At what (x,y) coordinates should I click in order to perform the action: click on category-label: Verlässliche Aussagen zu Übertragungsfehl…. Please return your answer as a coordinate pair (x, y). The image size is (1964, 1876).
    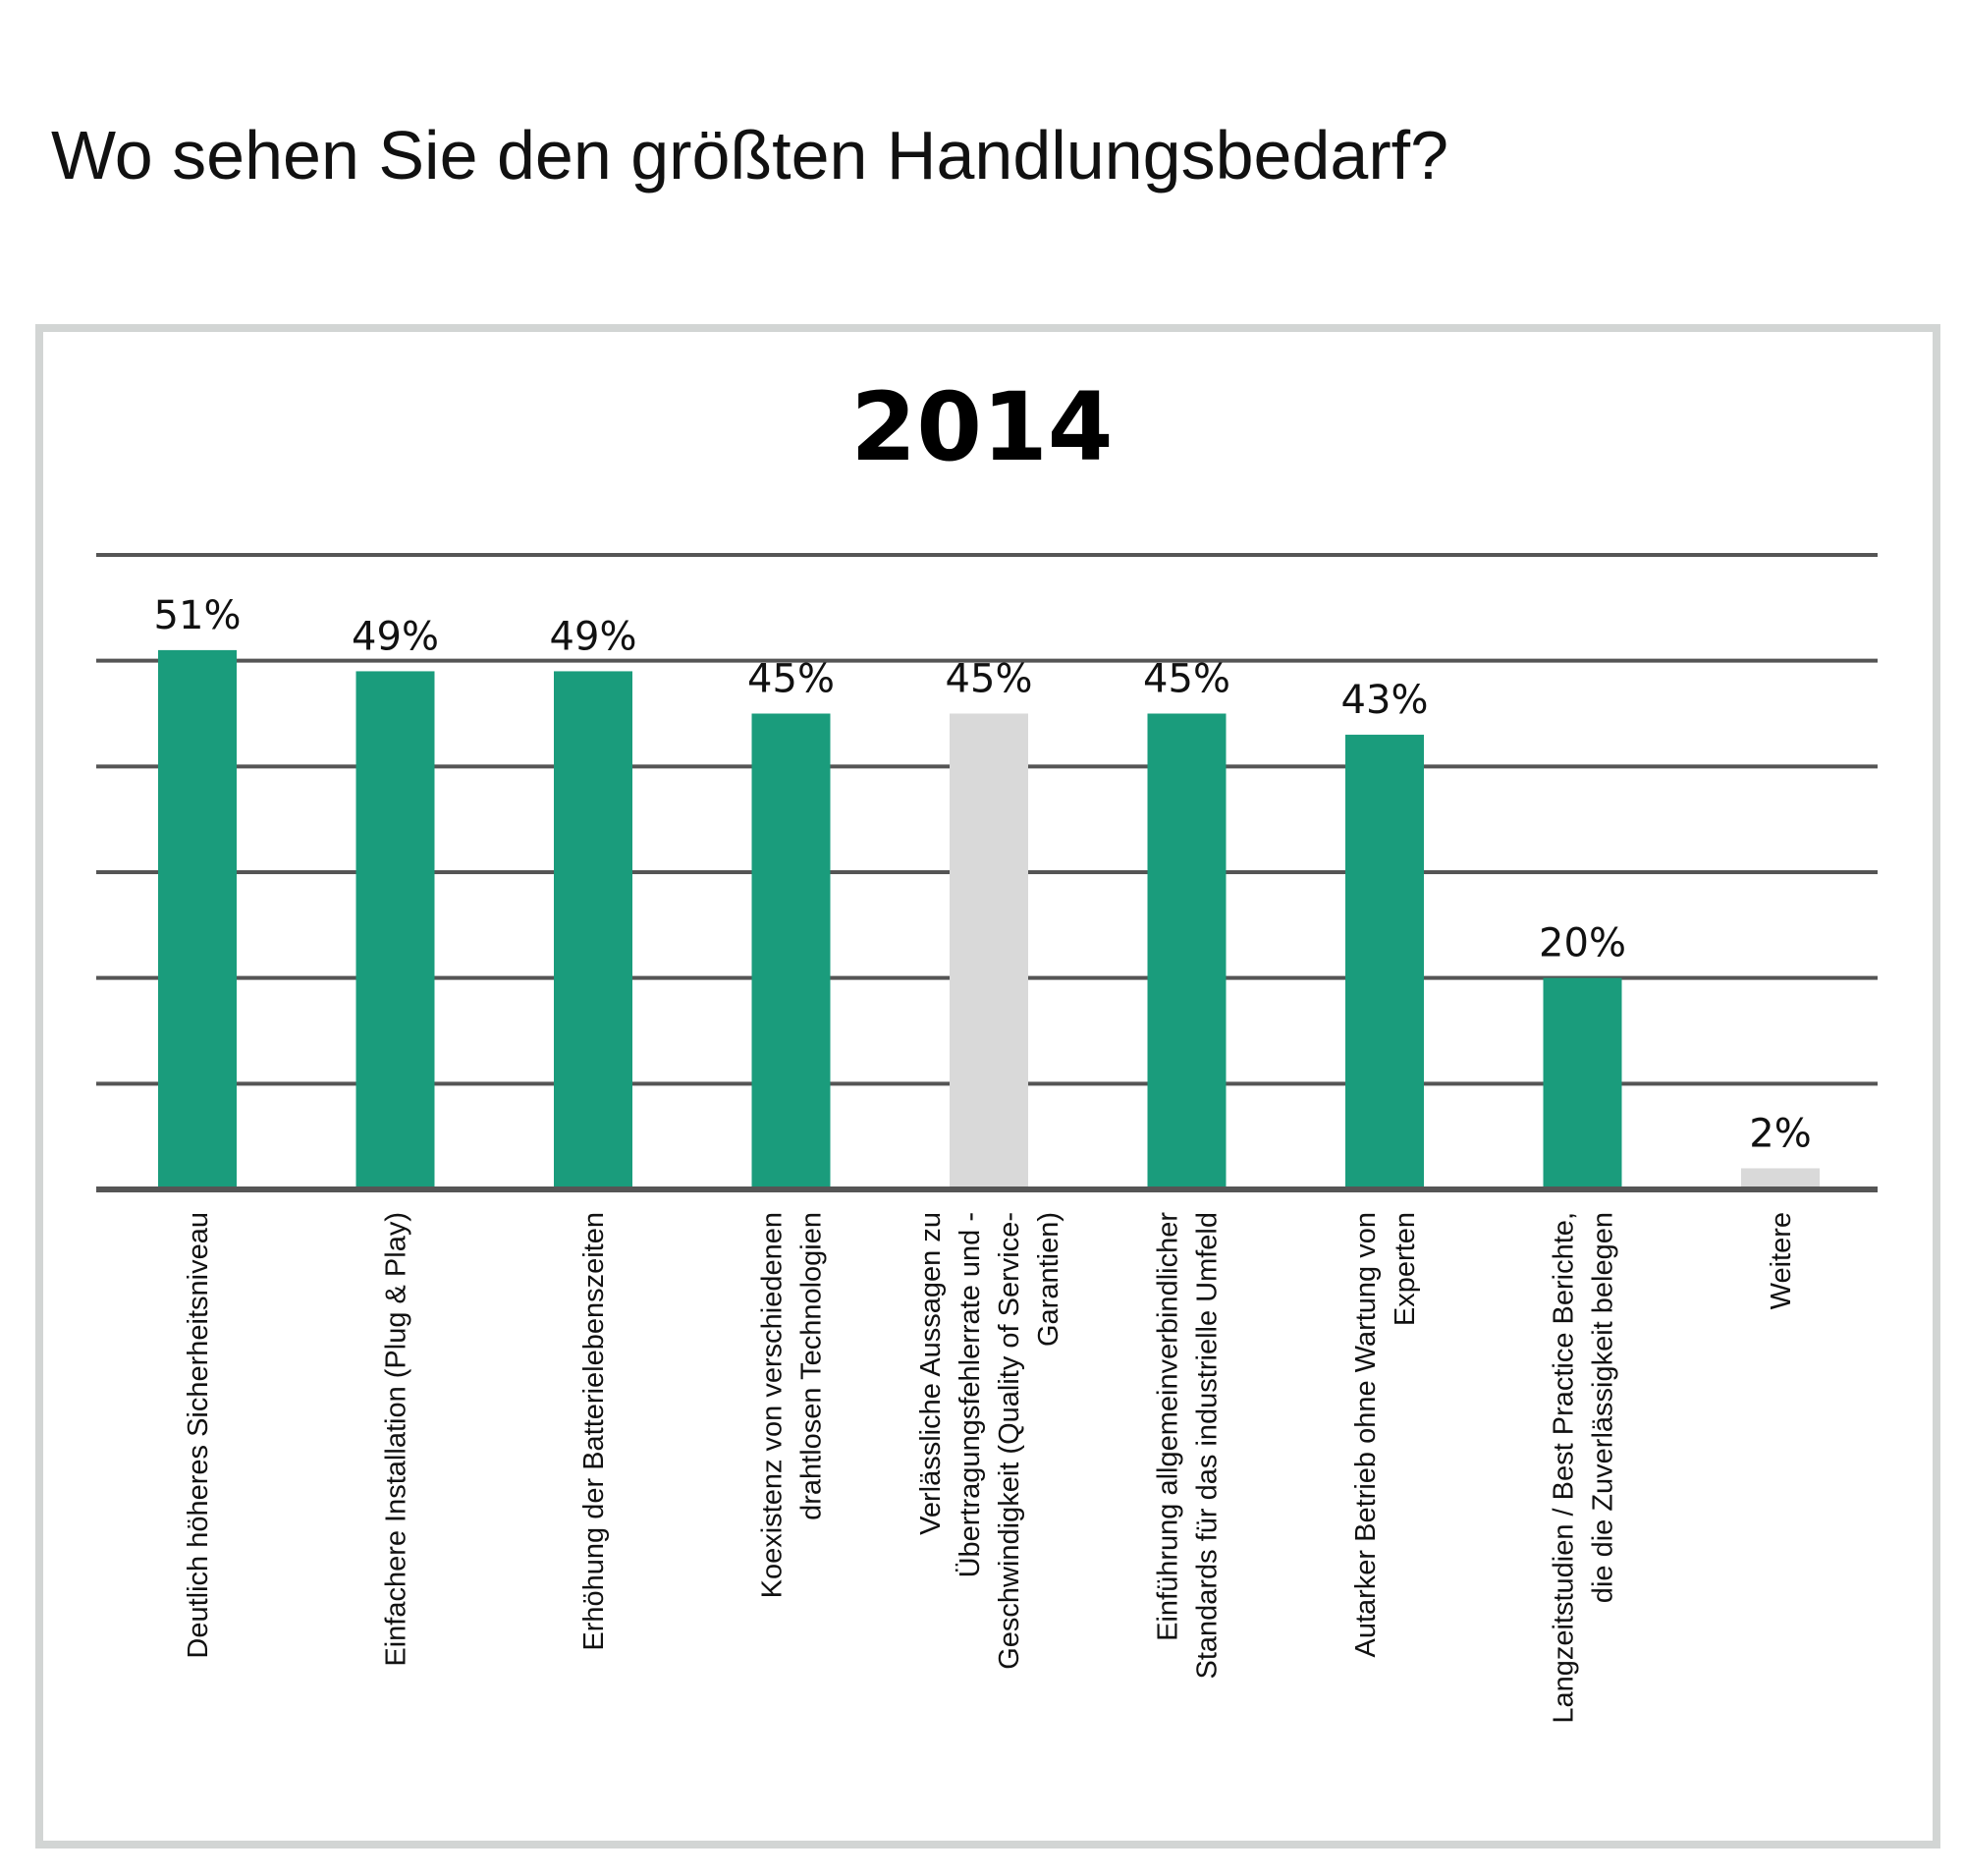
    Looking at the image, I should click on (989, 1441).